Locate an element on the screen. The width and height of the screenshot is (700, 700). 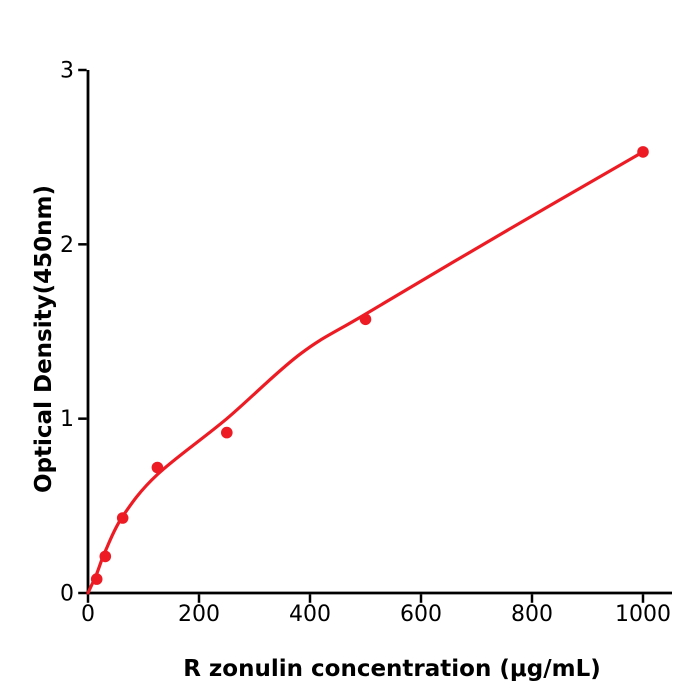
y-tick-label: 2 is located at coordinates (67, 245).